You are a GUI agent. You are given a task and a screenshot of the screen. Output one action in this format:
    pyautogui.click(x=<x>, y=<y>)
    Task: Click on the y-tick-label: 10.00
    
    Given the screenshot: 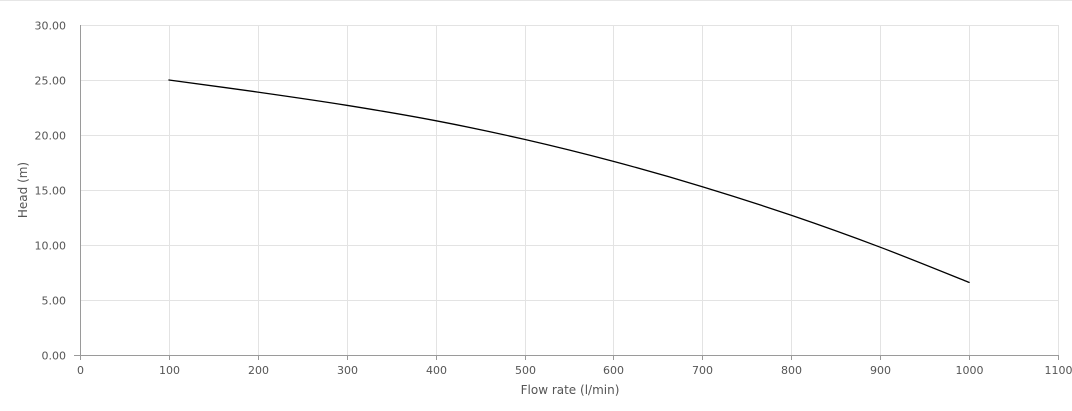 What is the action you would take?
    pyautogui.click(x=51, y=246)
    